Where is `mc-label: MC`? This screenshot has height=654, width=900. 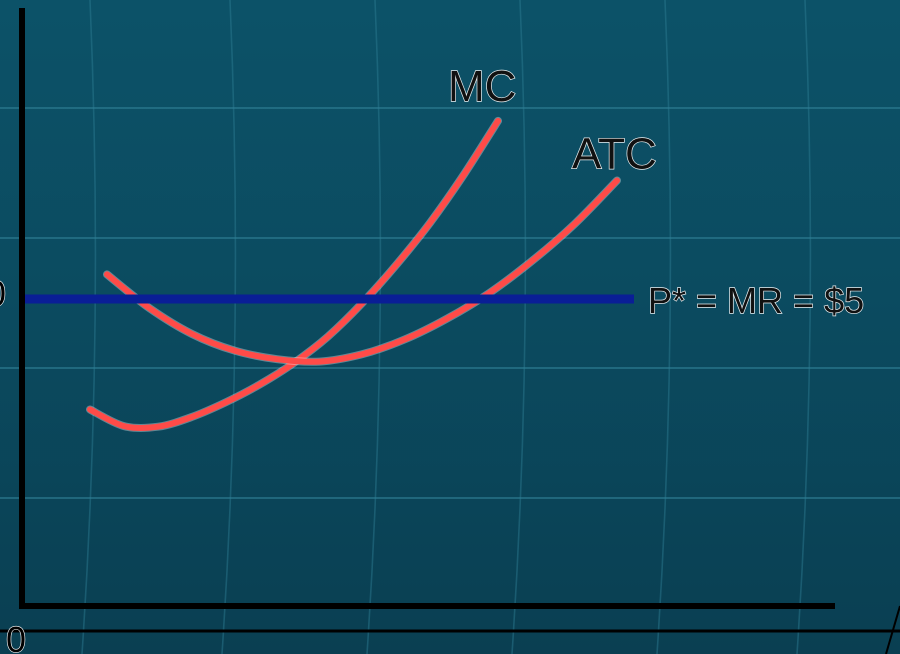 mc-label: MC is located at coordinates (482, 86).